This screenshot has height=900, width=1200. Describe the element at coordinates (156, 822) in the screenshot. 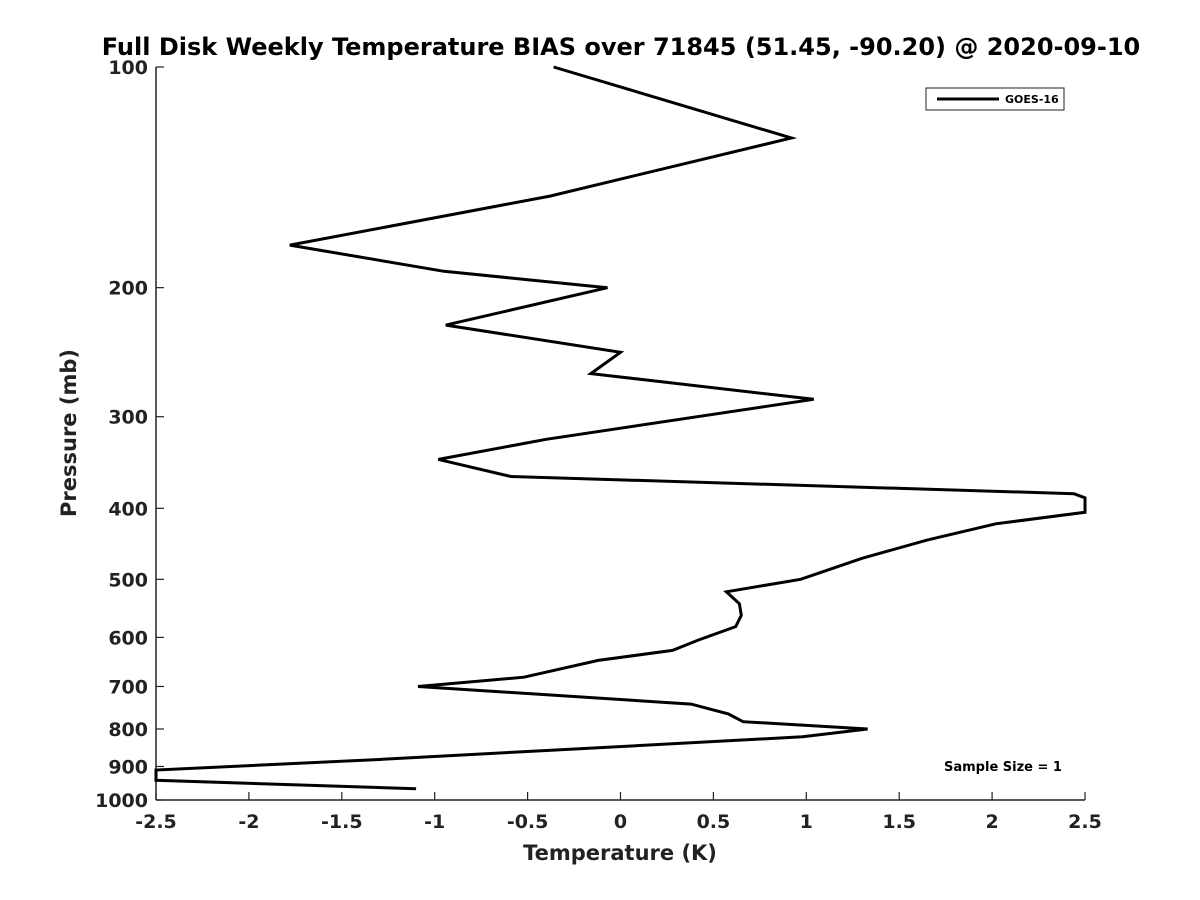

I see `x-tick-label: -2.5` at that location.